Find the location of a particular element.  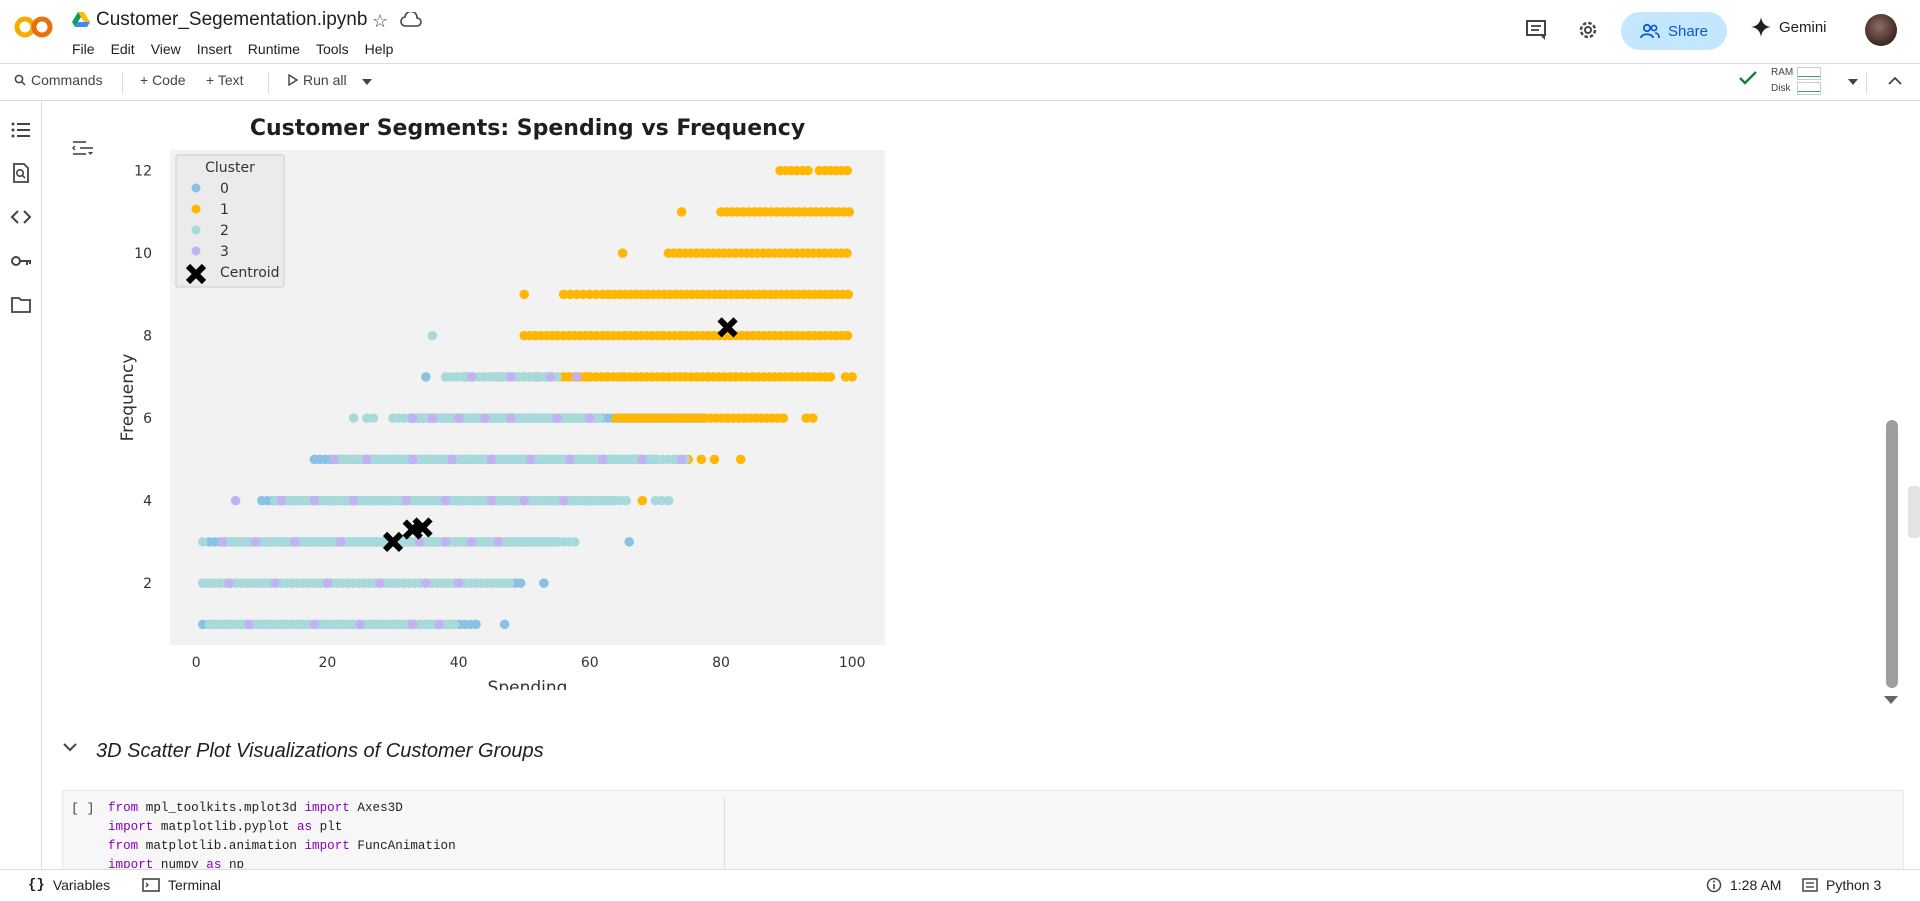

output-actions-icon is located at coordinates (83, 148).